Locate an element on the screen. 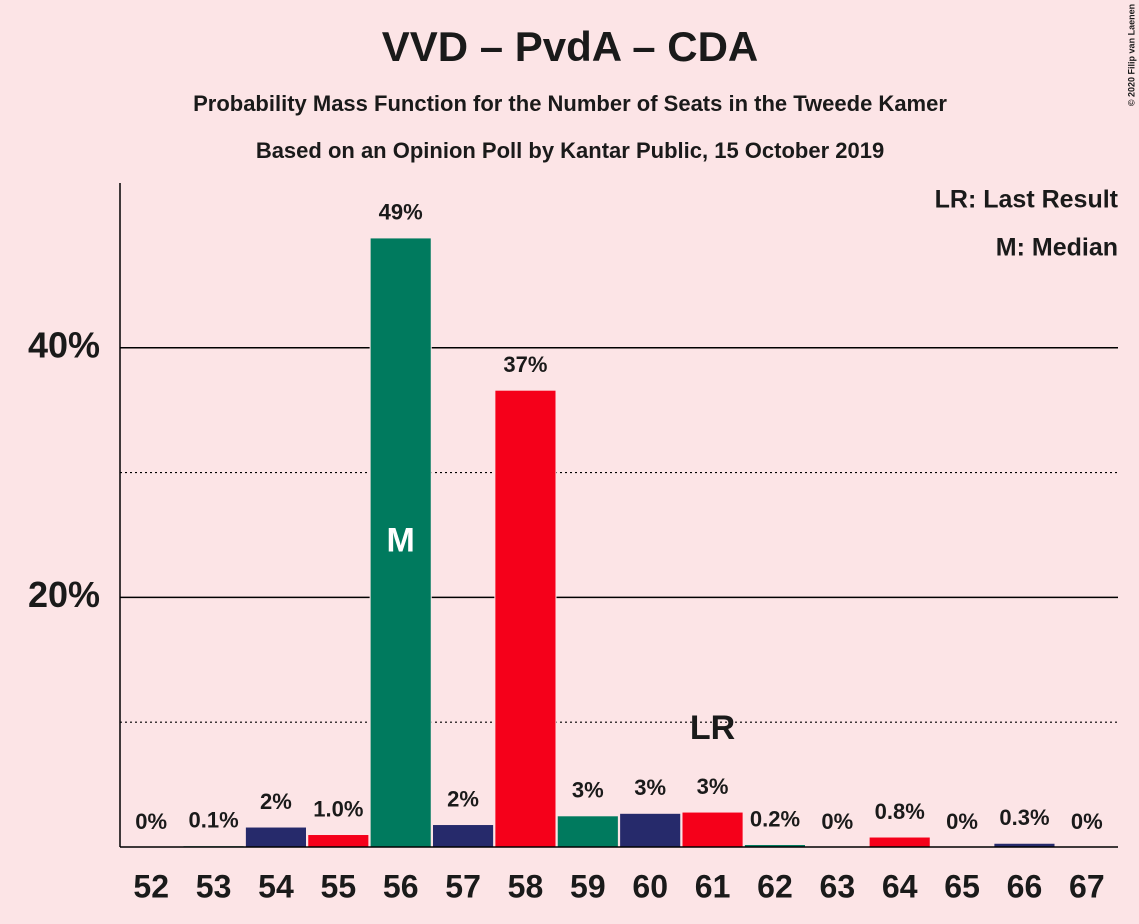 The image size is (1139, 924). x-tick-label: 62 is located at coordinates (775, 886).